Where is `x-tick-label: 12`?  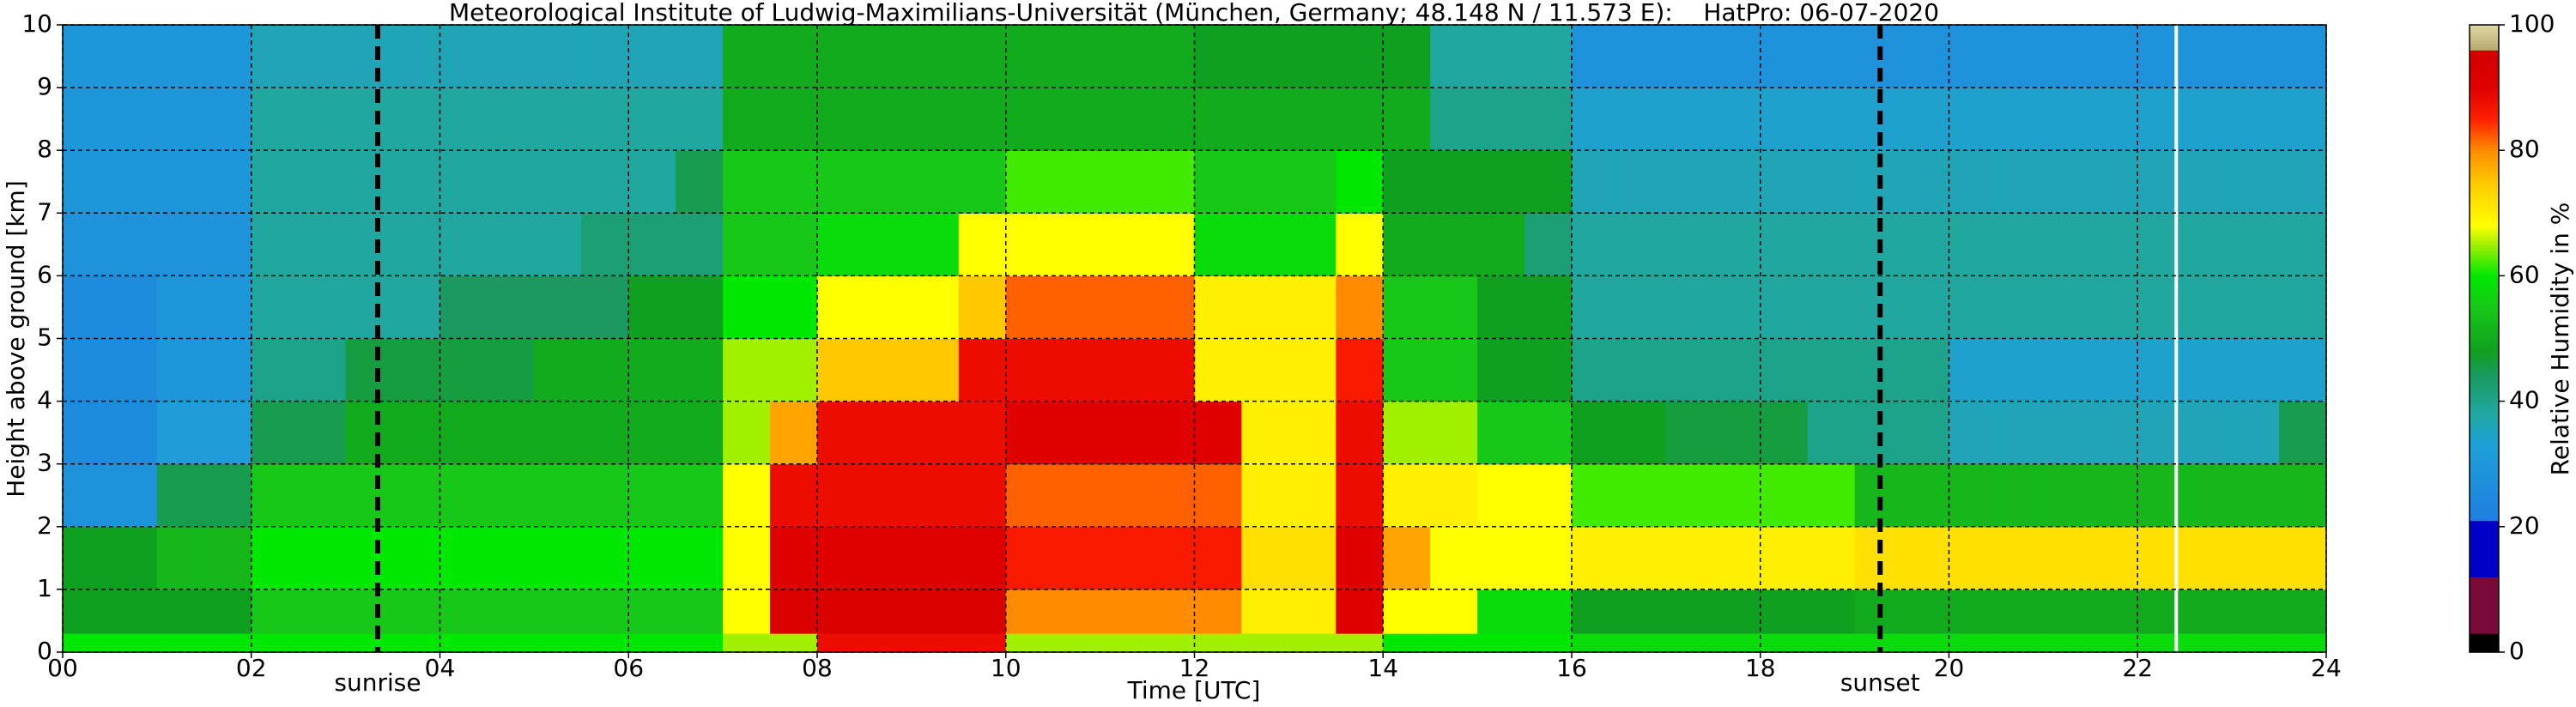 x-tick-label: 12 is located at coordinates (1194, 668).